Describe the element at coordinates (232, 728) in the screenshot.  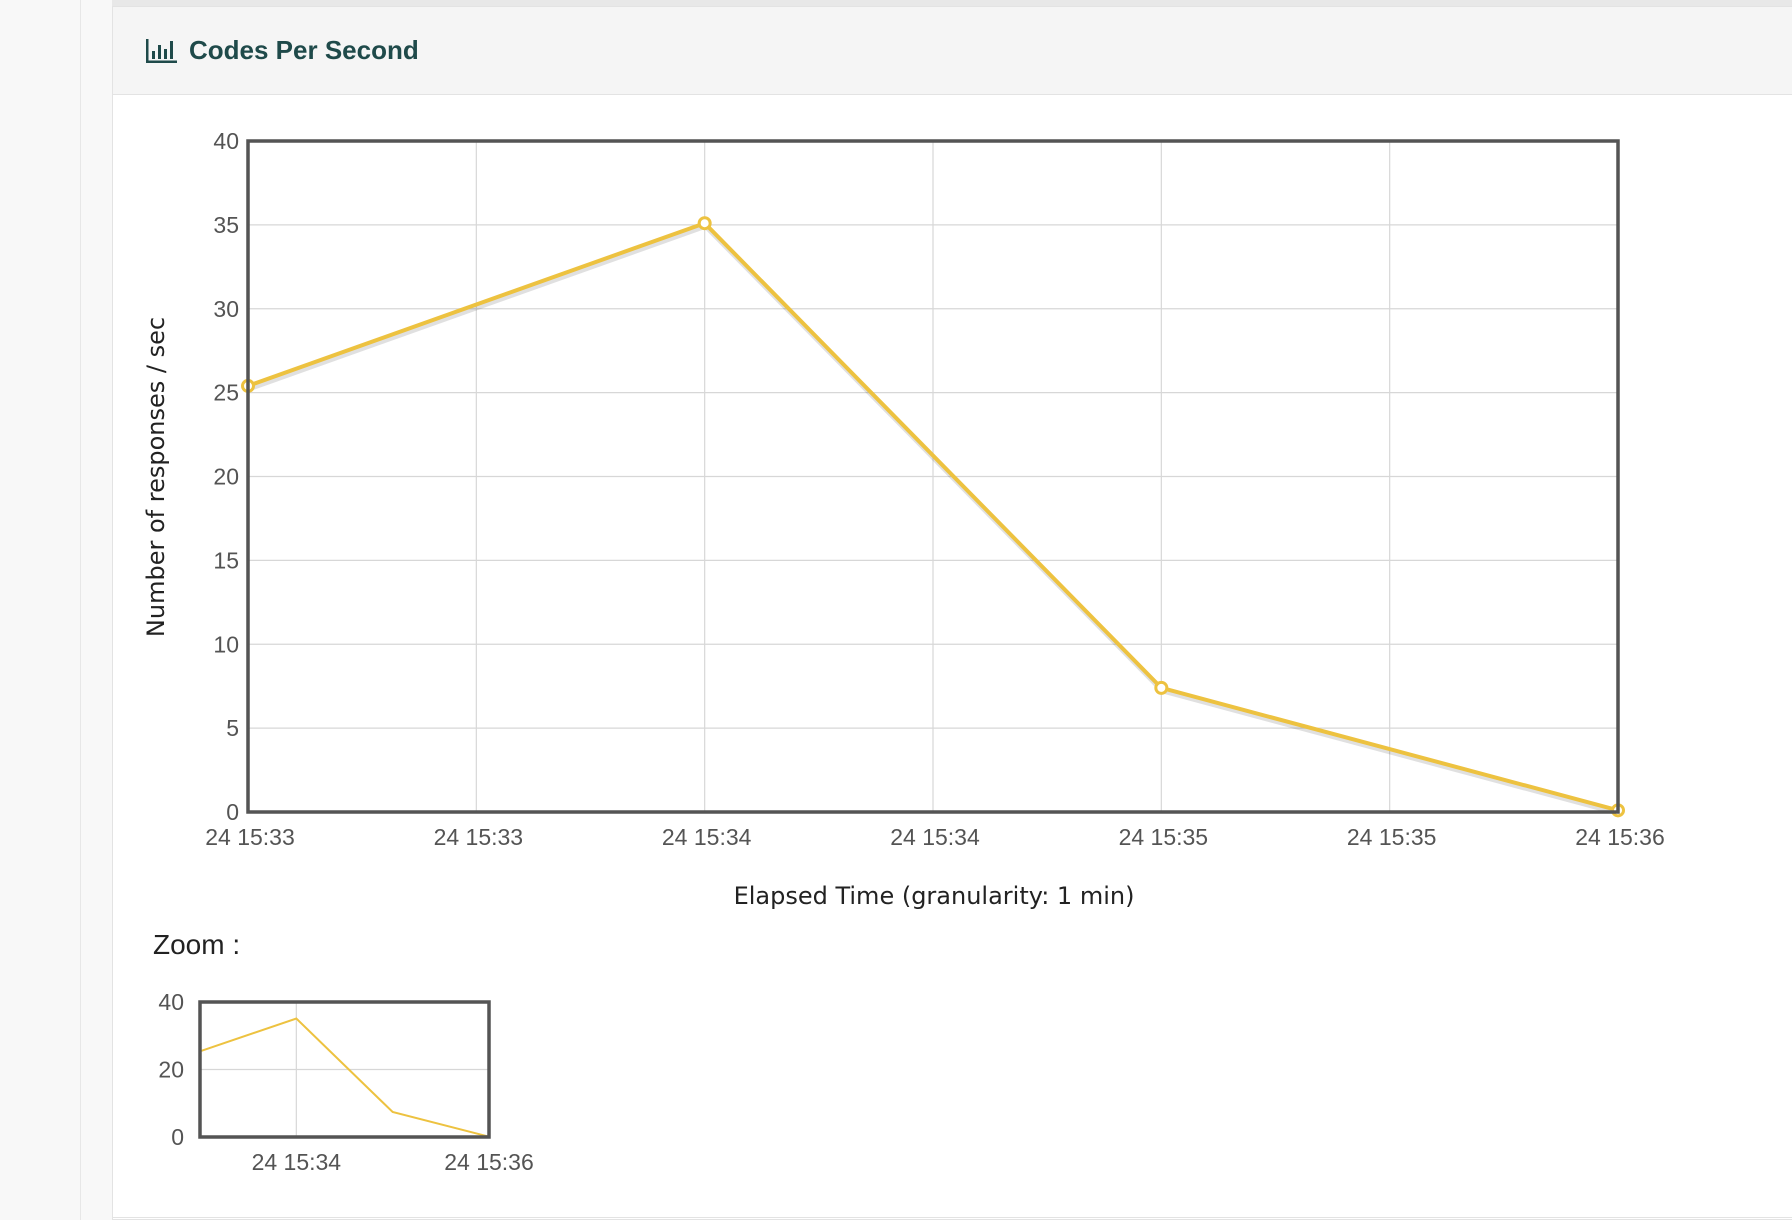
I see `y-tick-label: 5` at that location.